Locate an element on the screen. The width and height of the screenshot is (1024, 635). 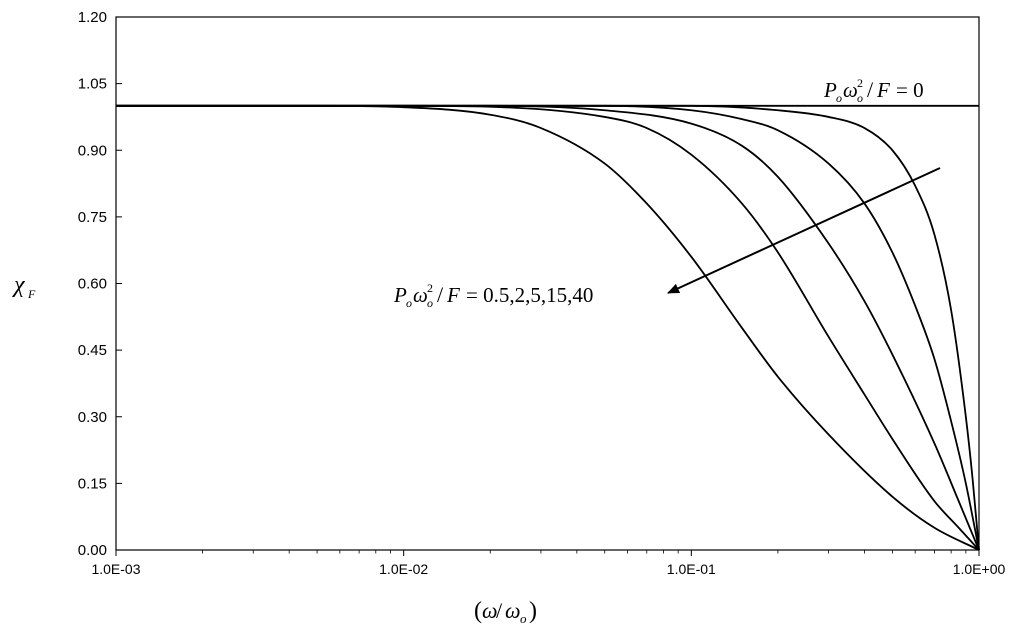
x-axis-label: ( ω / ω o ) is located at coordinates (505, 612).